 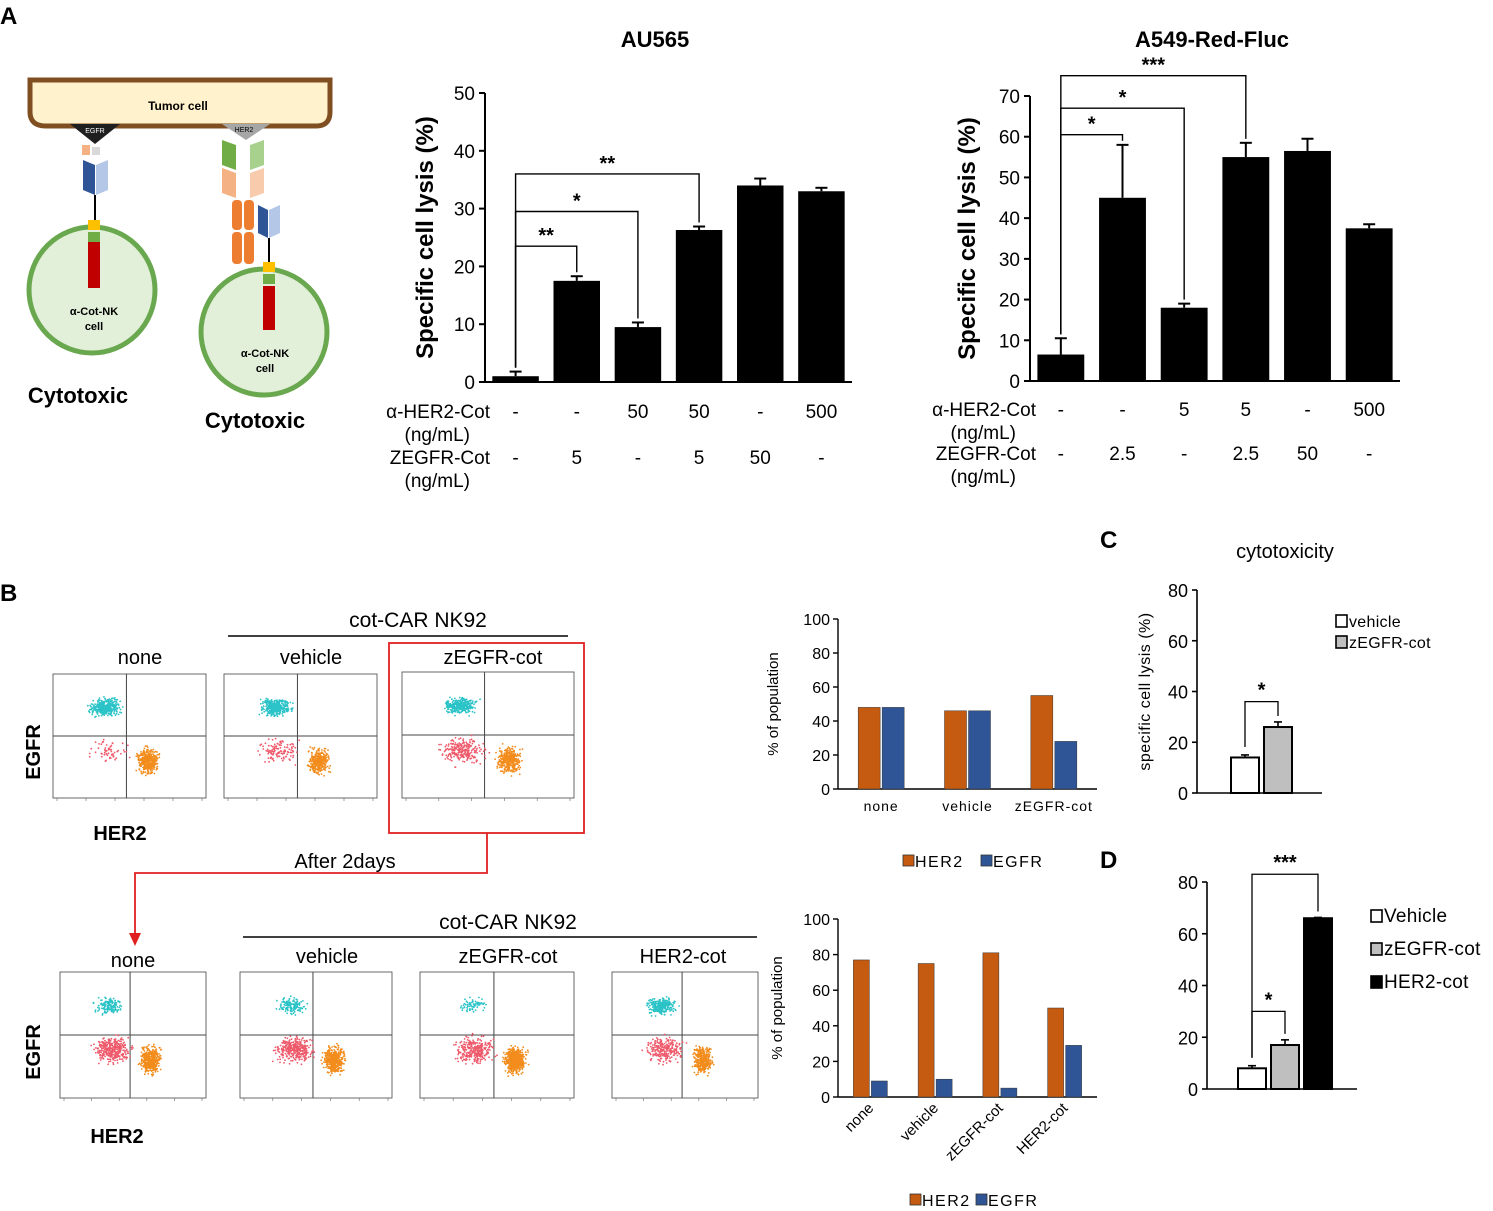 What do you see at coordinates (1153, 204) in the screenshot?
I see `significance-bracket` at bounding box center [1153, 204].